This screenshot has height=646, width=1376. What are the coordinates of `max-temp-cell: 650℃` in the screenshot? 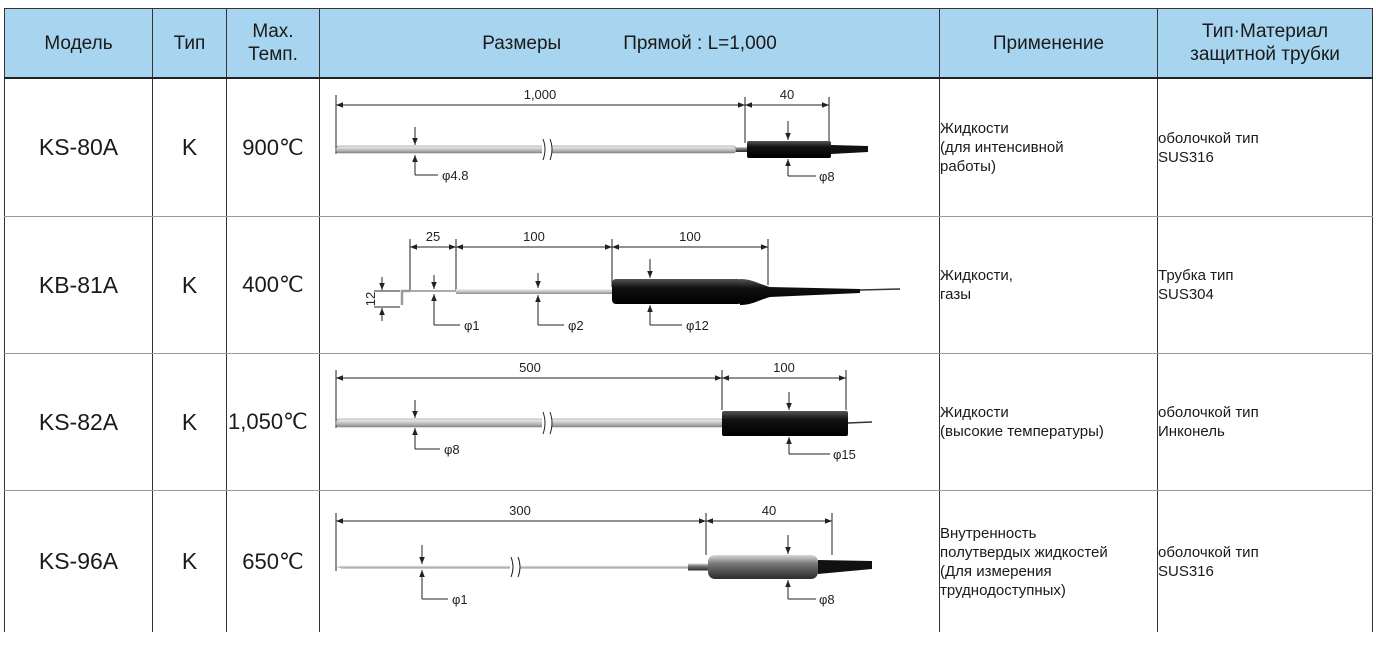 It's located at (273, 561).